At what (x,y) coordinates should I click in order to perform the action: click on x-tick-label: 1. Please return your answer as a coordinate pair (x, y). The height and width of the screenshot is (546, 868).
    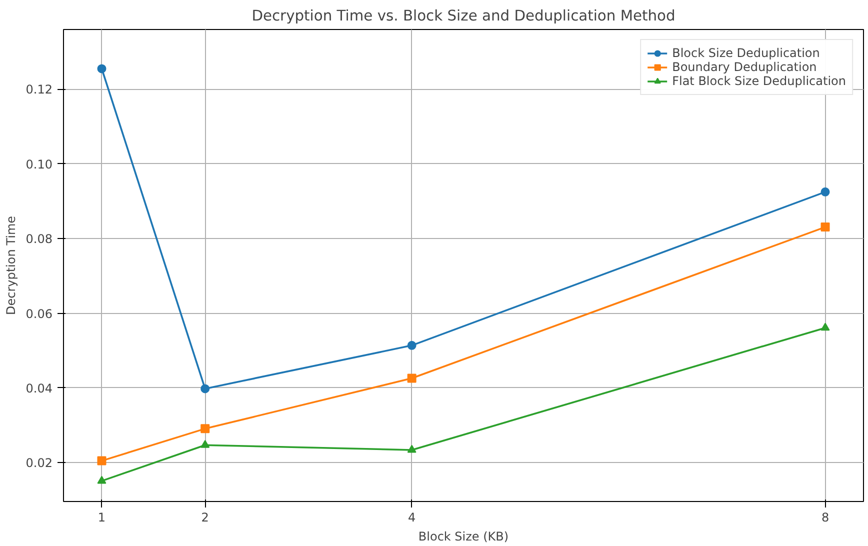
    Looking at the image, I should click on (102, 517).